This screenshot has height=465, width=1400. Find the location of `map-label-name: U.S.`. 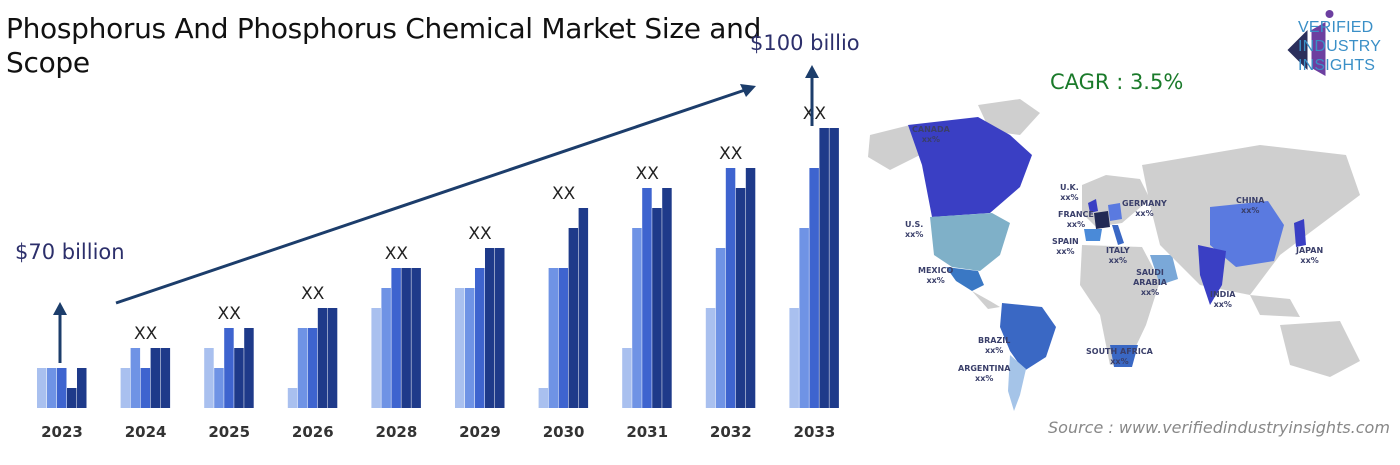

map-label-name: U.S. is located at coordinates (914, 224).